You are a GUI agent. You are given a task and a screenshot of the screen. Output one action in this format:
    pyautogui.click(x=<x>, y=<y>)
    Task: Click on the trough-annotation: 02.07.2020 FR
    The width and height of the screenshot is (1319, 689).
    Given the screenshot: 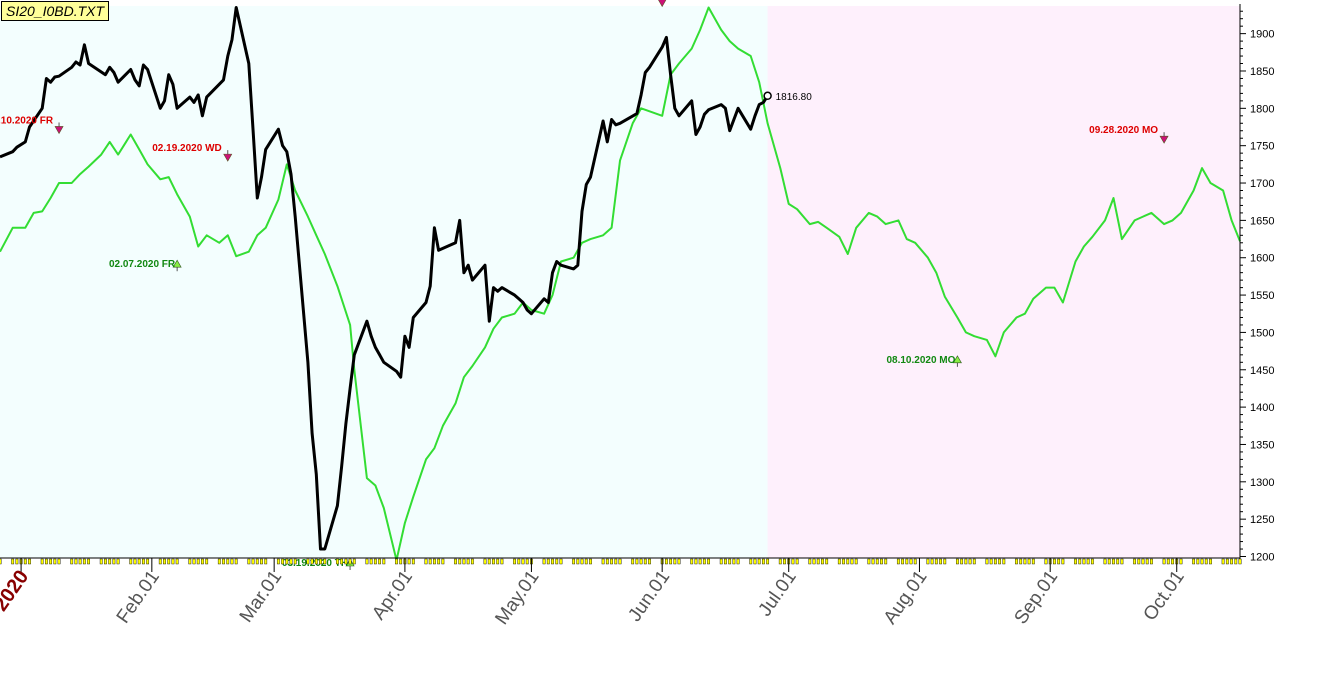 What is the action you would take?
    pyautogui.click(x=145, y=265)
    